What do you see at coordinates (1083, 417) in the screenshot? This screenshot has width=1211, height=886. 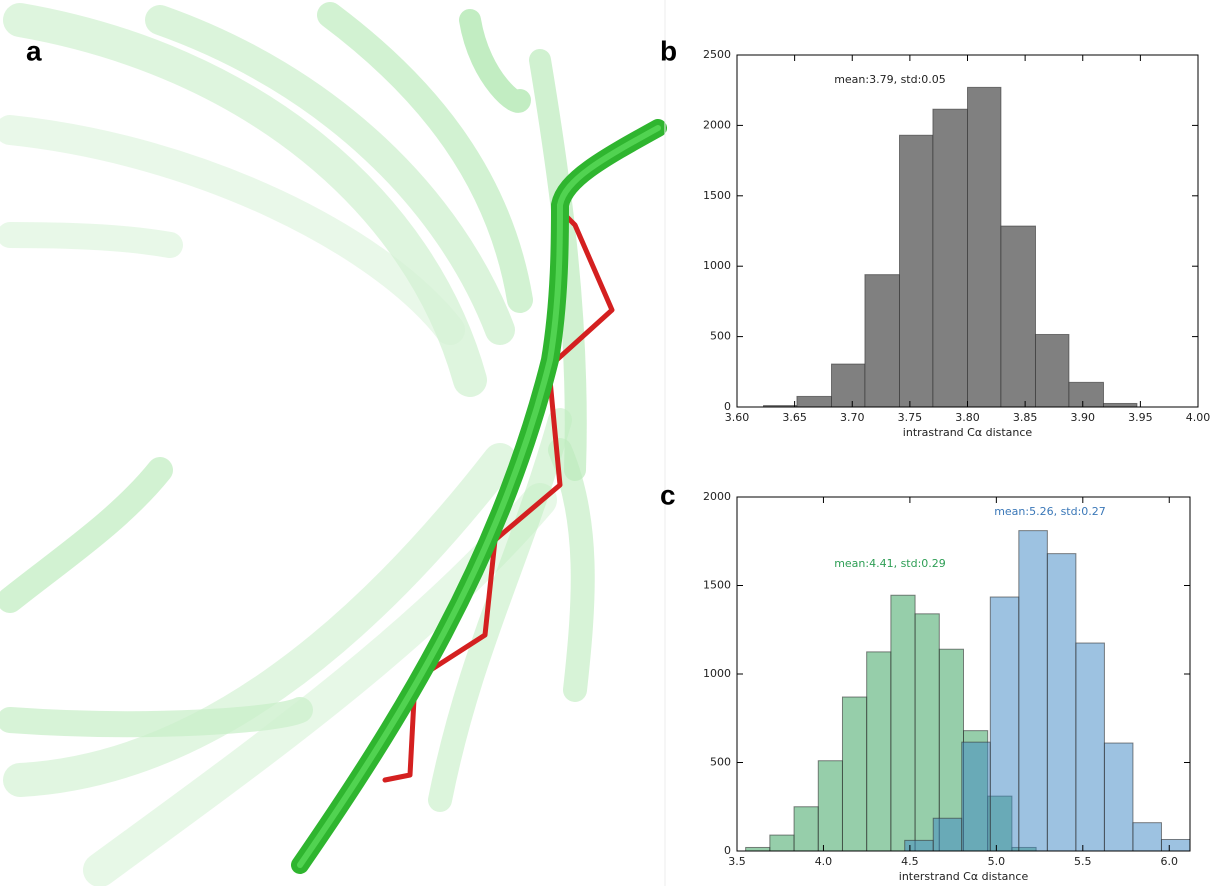 I see `x-tick-label: 3.90` at bounding box center [1083, 417].